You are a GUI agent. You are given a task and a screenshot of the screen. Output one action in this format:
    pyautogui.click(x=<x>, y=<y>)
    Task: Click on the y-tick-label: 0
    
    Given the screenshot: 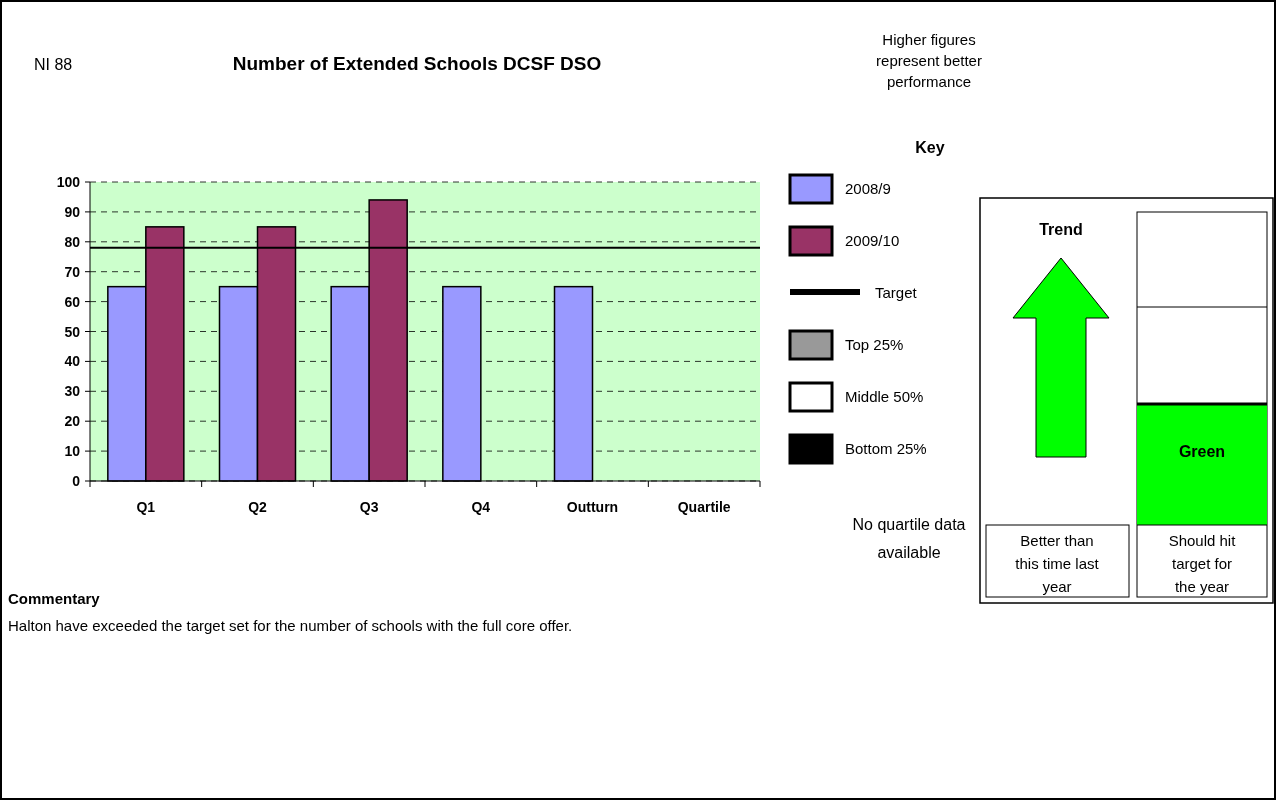 What is the action you would take?
    pyautogui.click(x=76, y=481)
    